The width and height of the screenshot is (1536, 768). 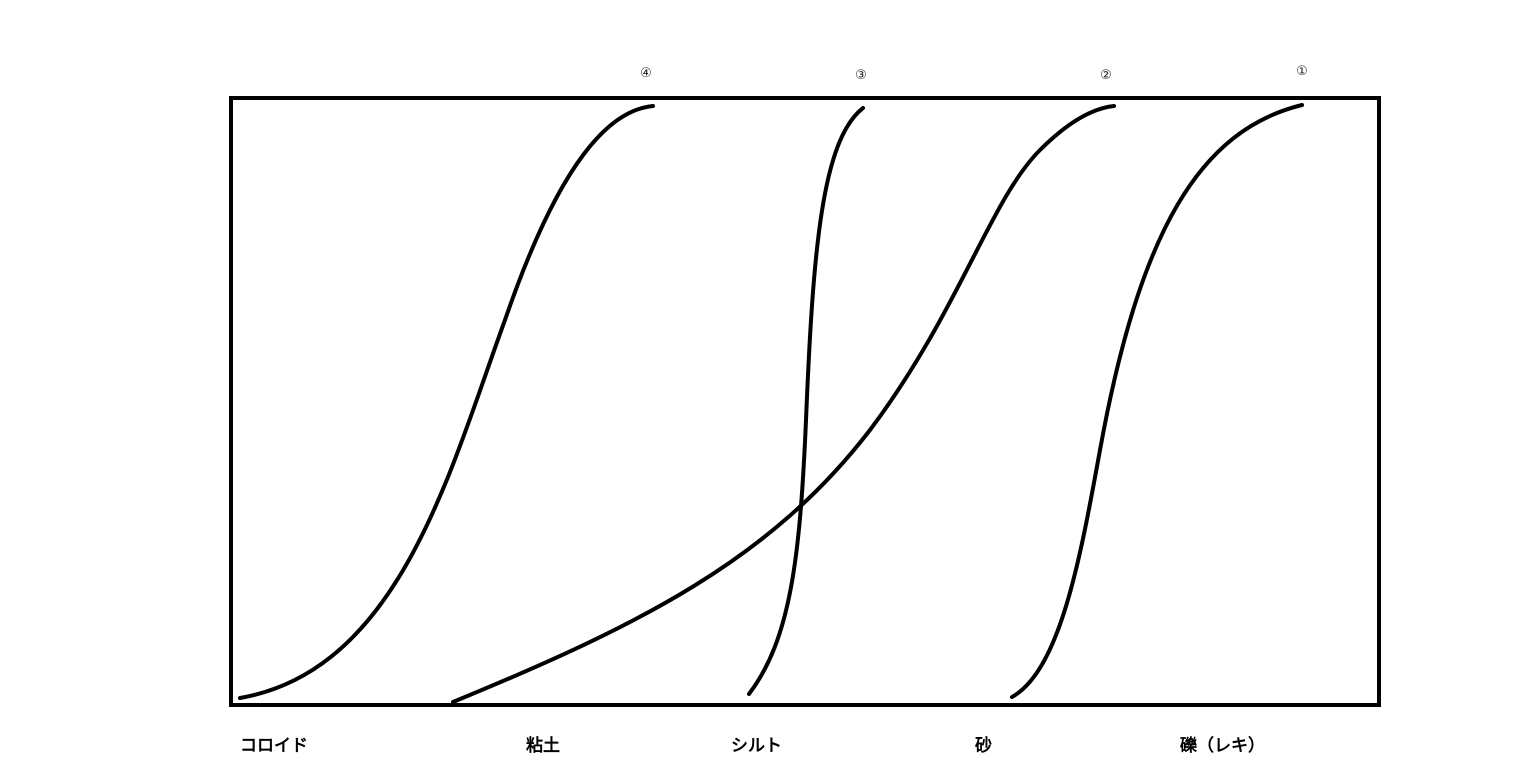 I want to click on curve-label-4: ④, so click(x=646, y=73).